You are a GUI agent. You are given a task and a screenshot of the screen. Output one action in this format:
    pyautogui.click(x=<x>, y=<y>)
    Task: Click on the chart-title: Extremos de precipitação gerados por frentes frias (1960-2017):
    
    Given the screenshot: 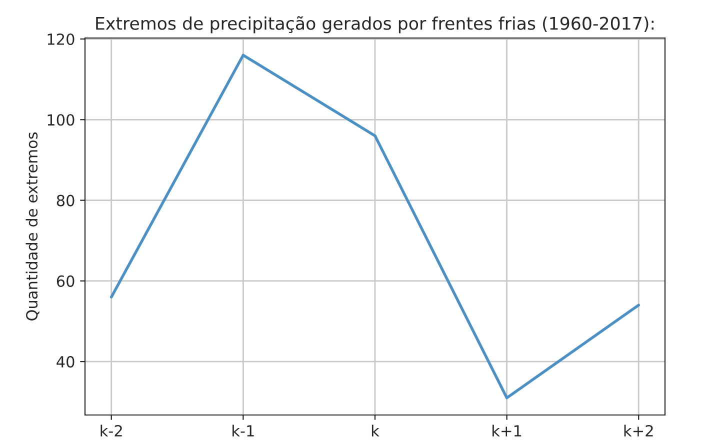 What is the action you would take?
    pyautogui.click(x=375, y=25)
    